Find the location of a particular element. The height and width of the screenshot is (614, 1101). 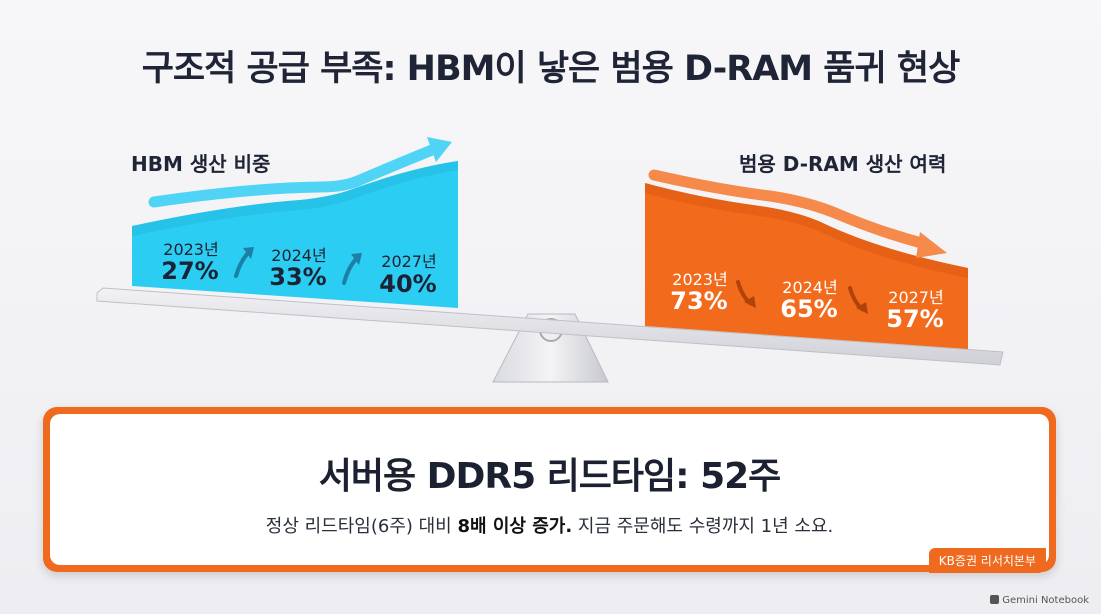

dram-capacity-panel-shade is located at coordinates (806, 230).